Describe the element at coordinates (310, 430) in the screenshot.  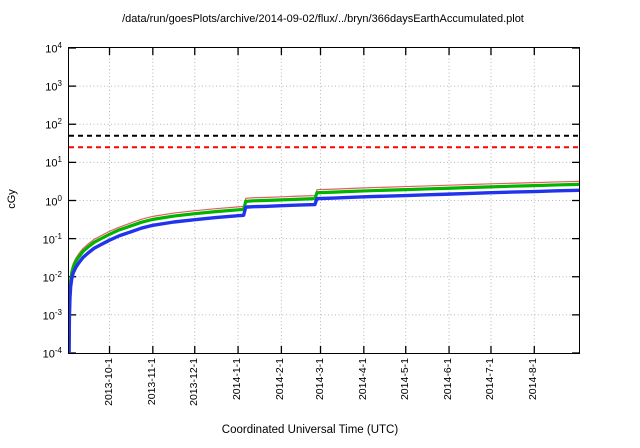
I see `x-axis-label: Coordinated Universal Time (UTC)` at that location.